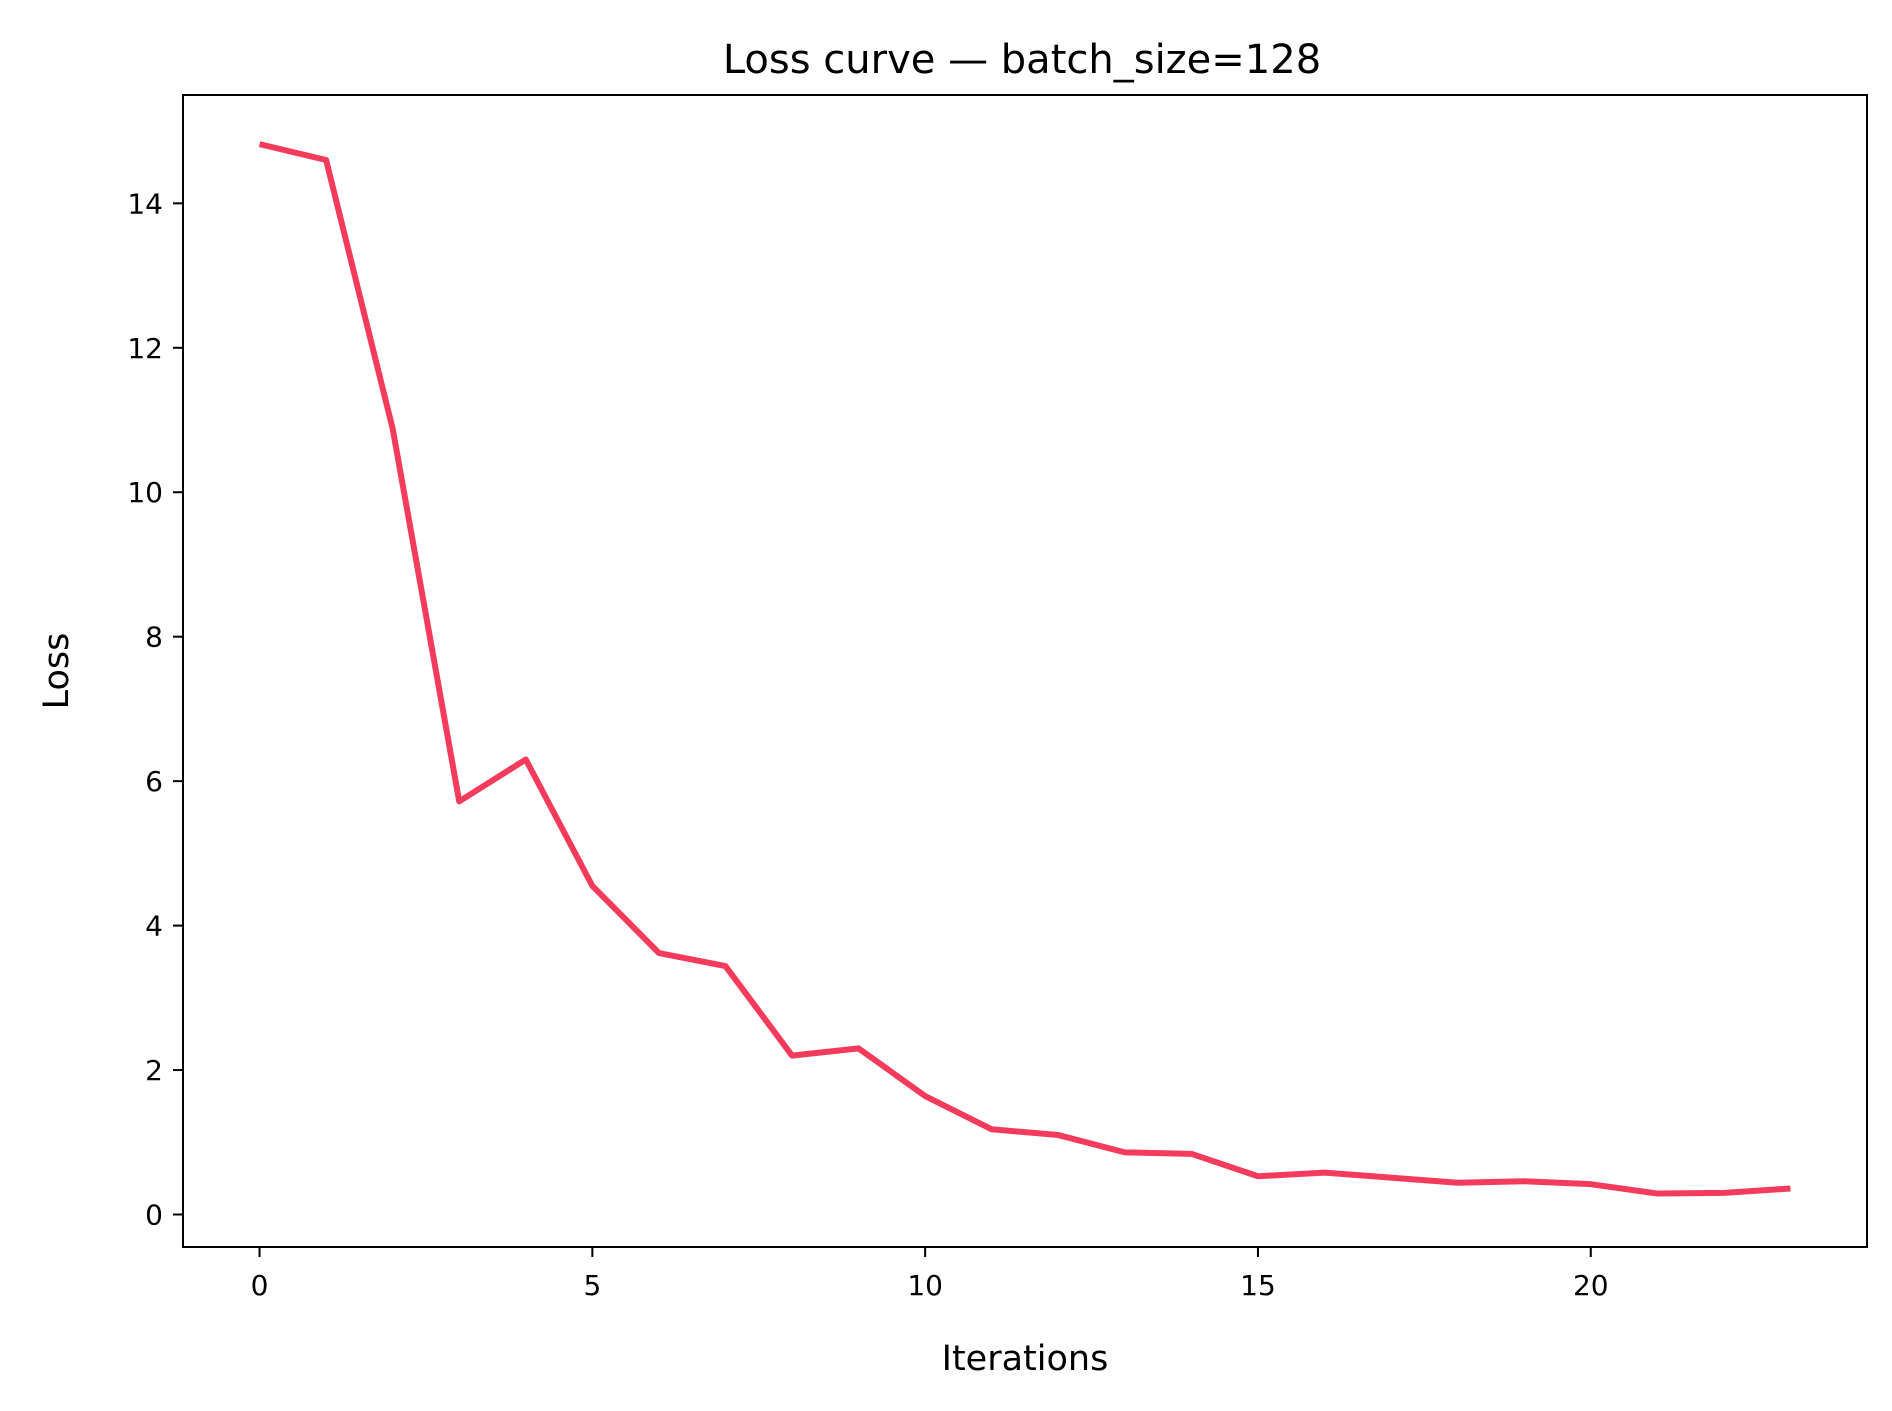 Image resolution: width=1892 pixels, height=1411 pixels. Describe the element at coordinates (260, 1285) in the screenshot. I see `x-tick-label: 0` at that location.